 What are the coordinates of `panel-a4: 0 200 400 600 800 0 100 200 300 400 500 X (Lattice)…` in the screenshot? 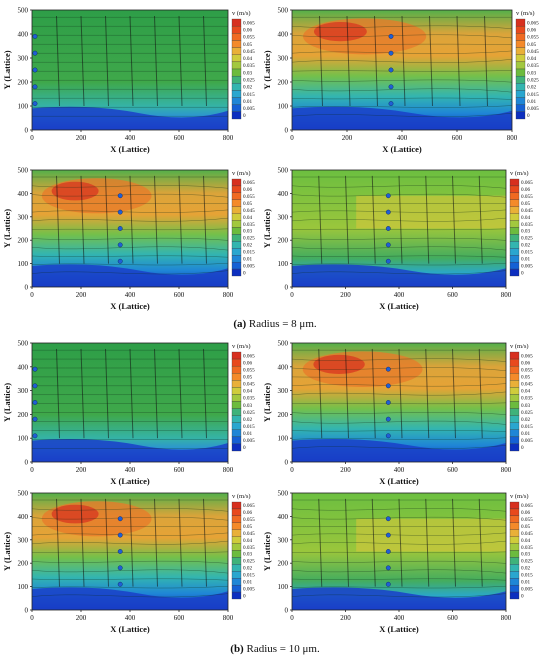 It's located at (397, 239).